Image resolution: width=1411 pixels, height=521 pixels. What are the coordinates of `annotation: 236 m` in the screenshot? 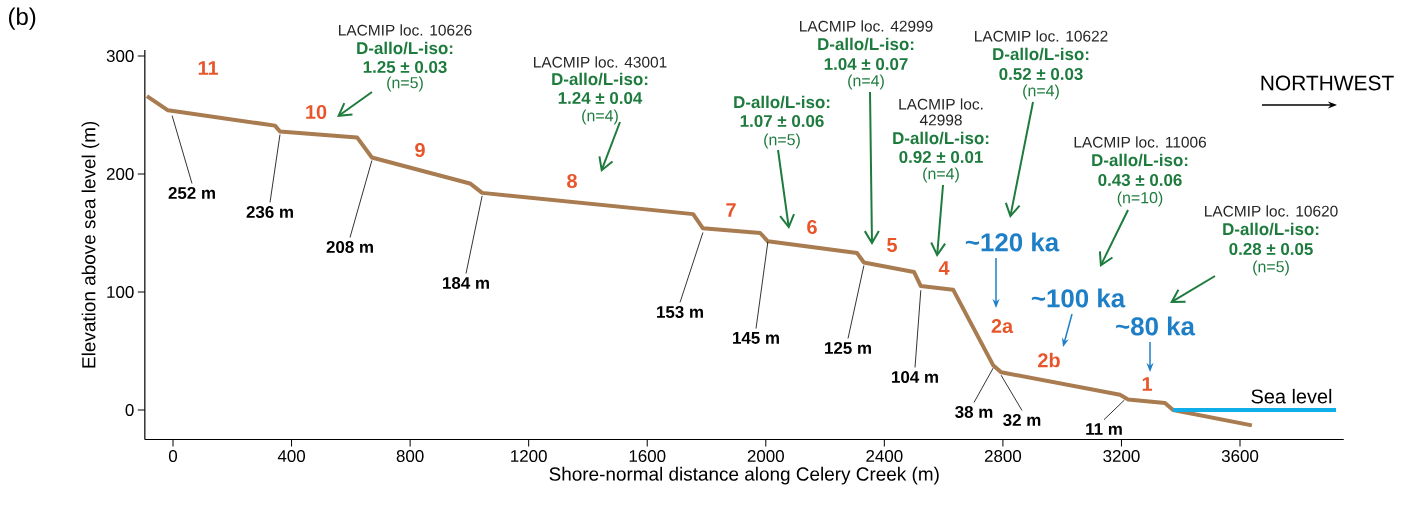 It's located at (269, 212).